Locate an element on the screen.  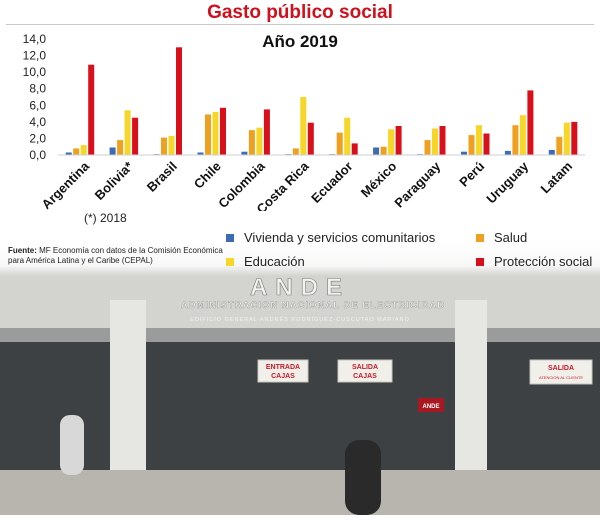
building-subtitle: ADMINISTRACION NACIONAL DE ELECTRICIDAD is located at coordinates (313, 305).